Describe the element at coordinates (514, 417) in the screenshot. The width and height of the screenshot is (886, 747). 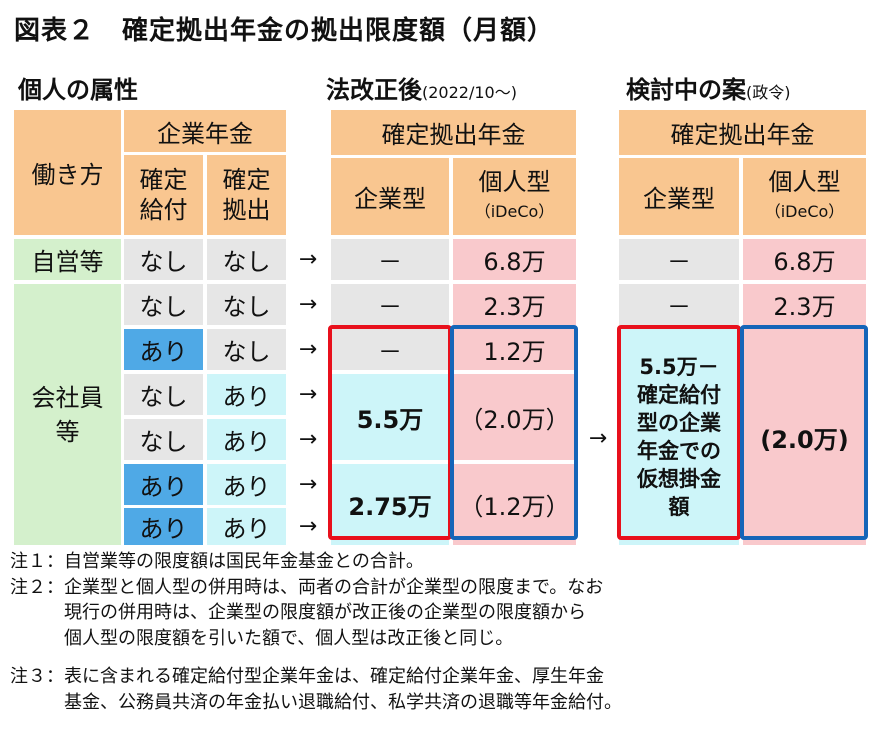
I see `law-ind-20: （2.0万）` at that location.